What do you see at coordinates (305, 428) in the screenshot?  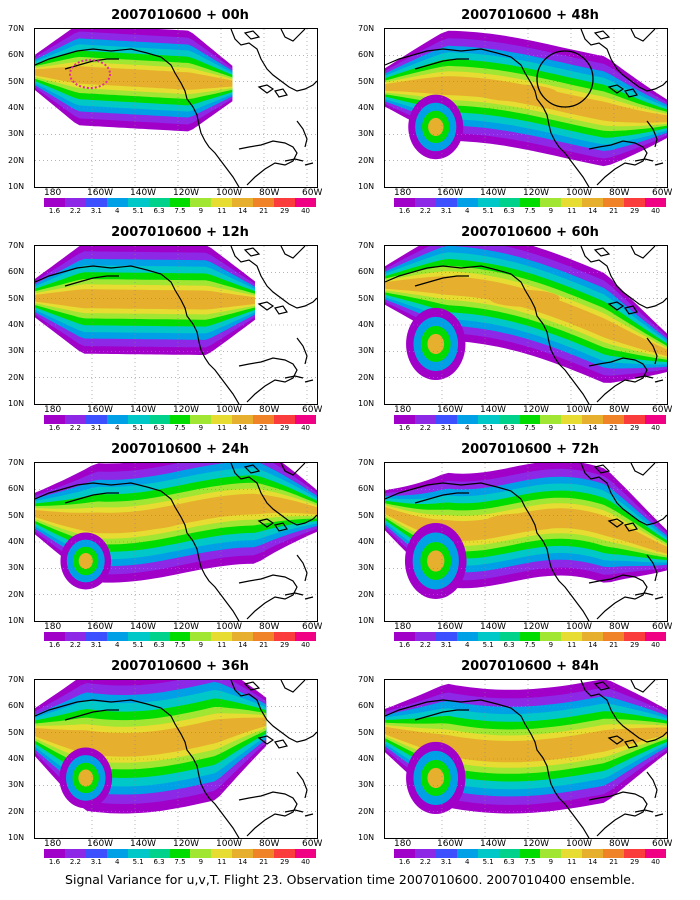 I see `colorbar-label: 40` at bounding box center [305, 428].